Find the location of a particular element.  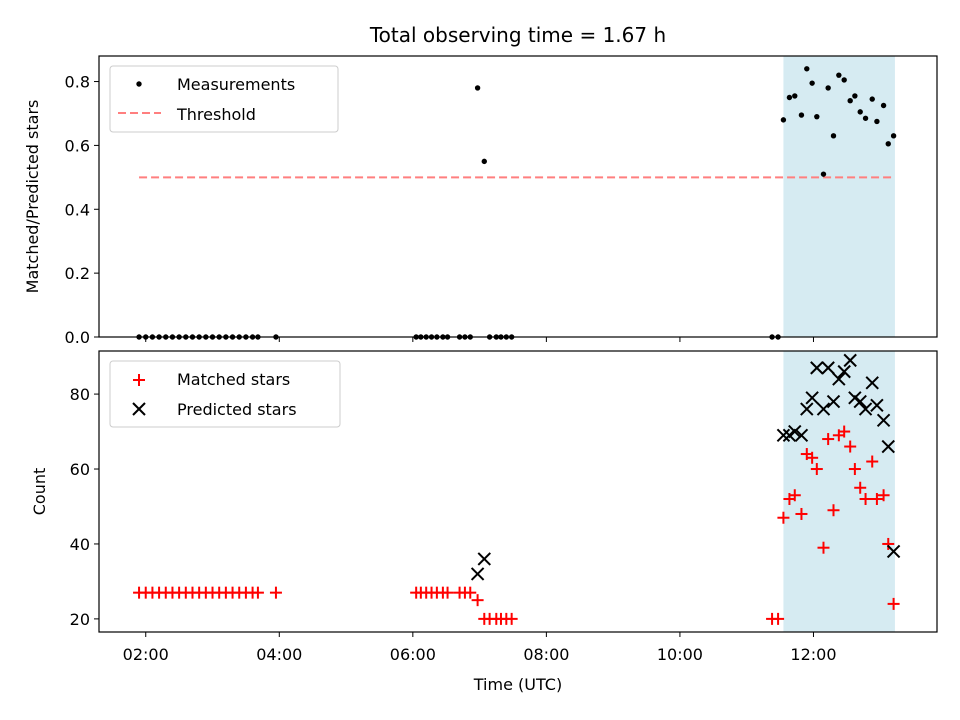

legend-threshold-label: Threshold is located at coordinates (216, 114).